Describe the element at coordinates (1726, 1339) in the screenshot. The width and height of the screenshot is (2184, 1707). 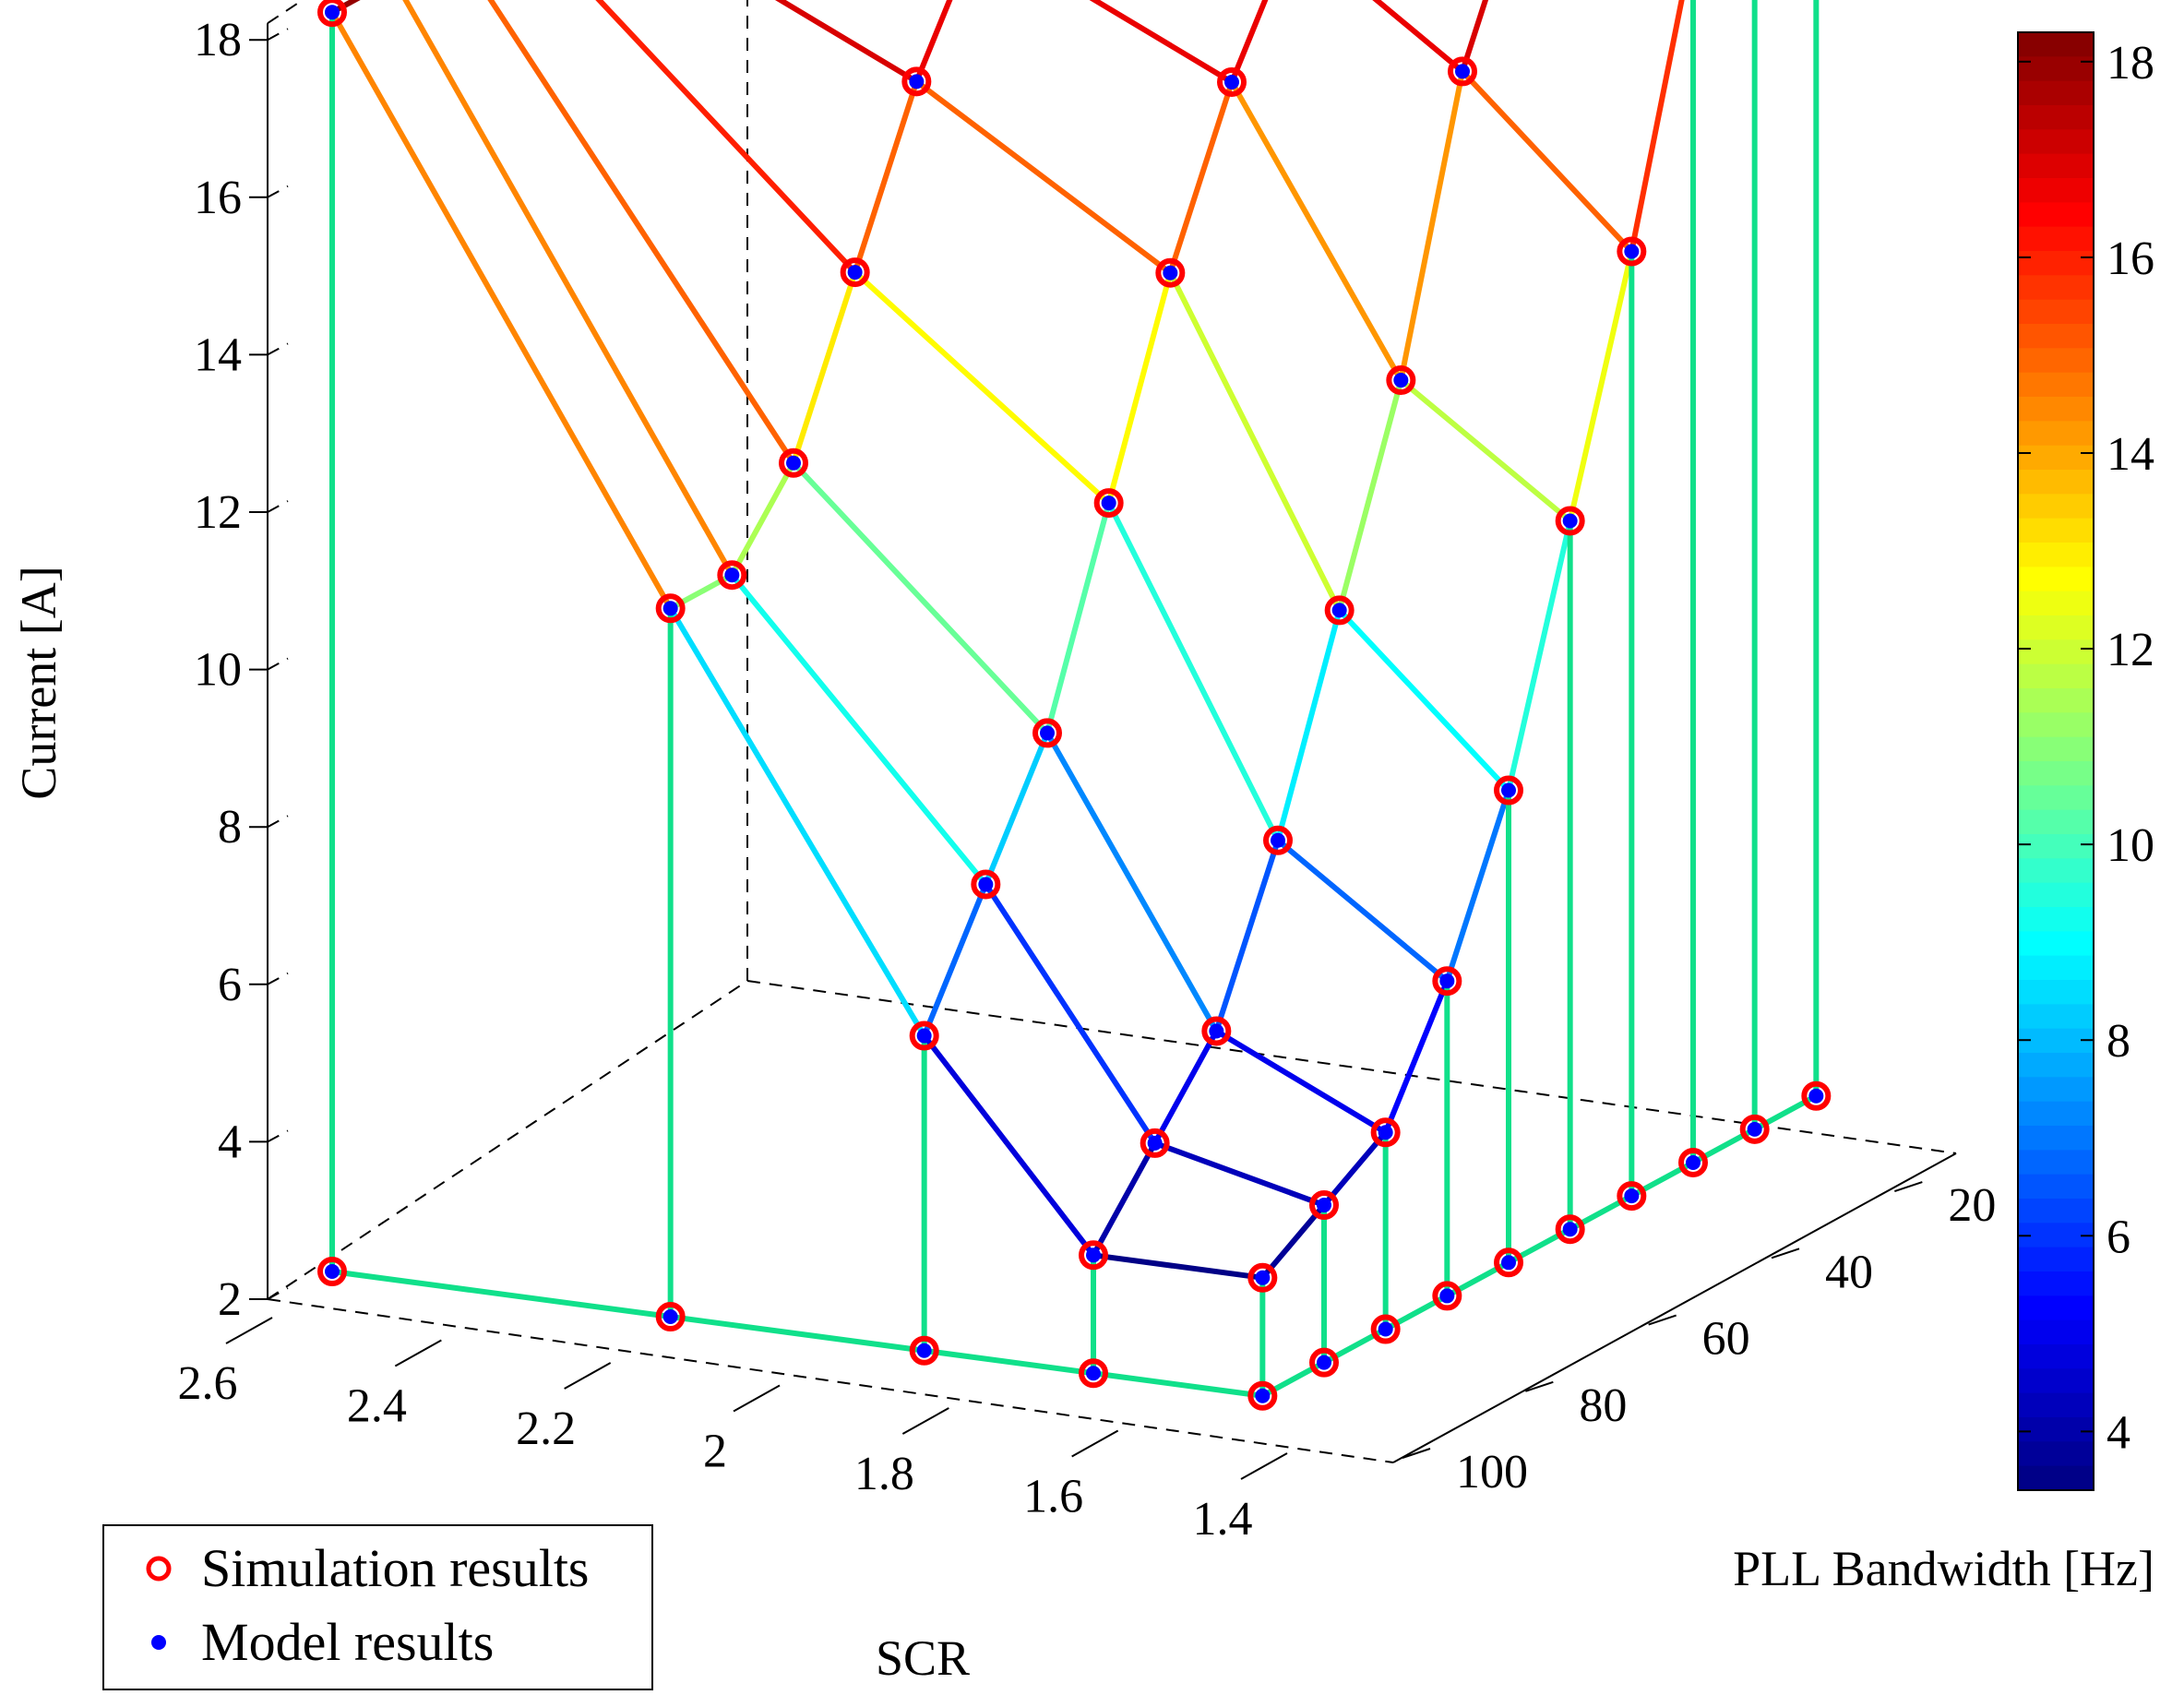
I see `y-tick-label: 60` at that location.